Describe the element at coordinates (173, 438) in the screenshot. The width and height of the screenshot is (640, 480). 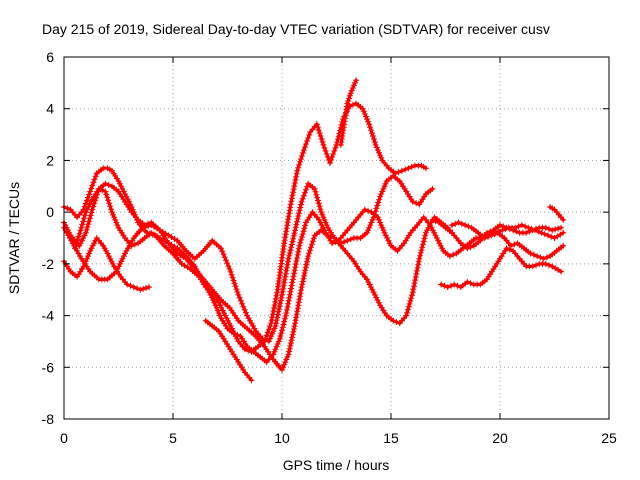
I see `x-tick-label: 5` at that location.